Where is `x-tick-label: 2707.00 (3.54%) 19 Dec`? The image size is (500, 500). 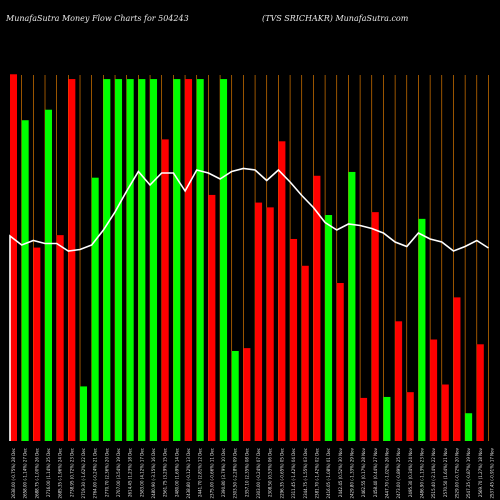 x-tick-label: 2707.00 (3.54%) 19 Dec is located at coordinates (118, 472).